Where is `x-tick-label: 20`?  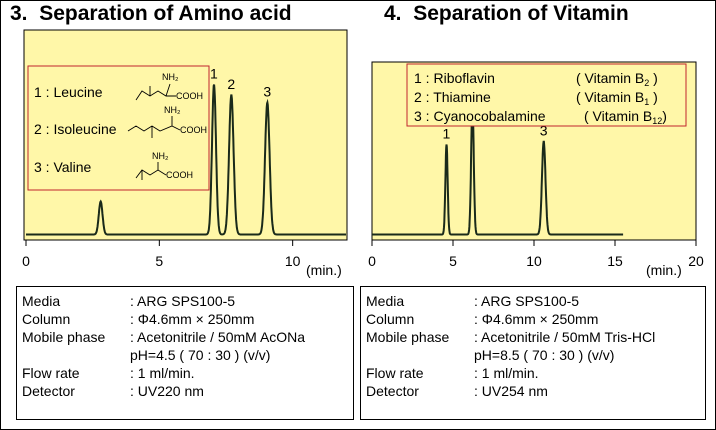 x-tick-label: 20 is located at coordinates (696, 261).